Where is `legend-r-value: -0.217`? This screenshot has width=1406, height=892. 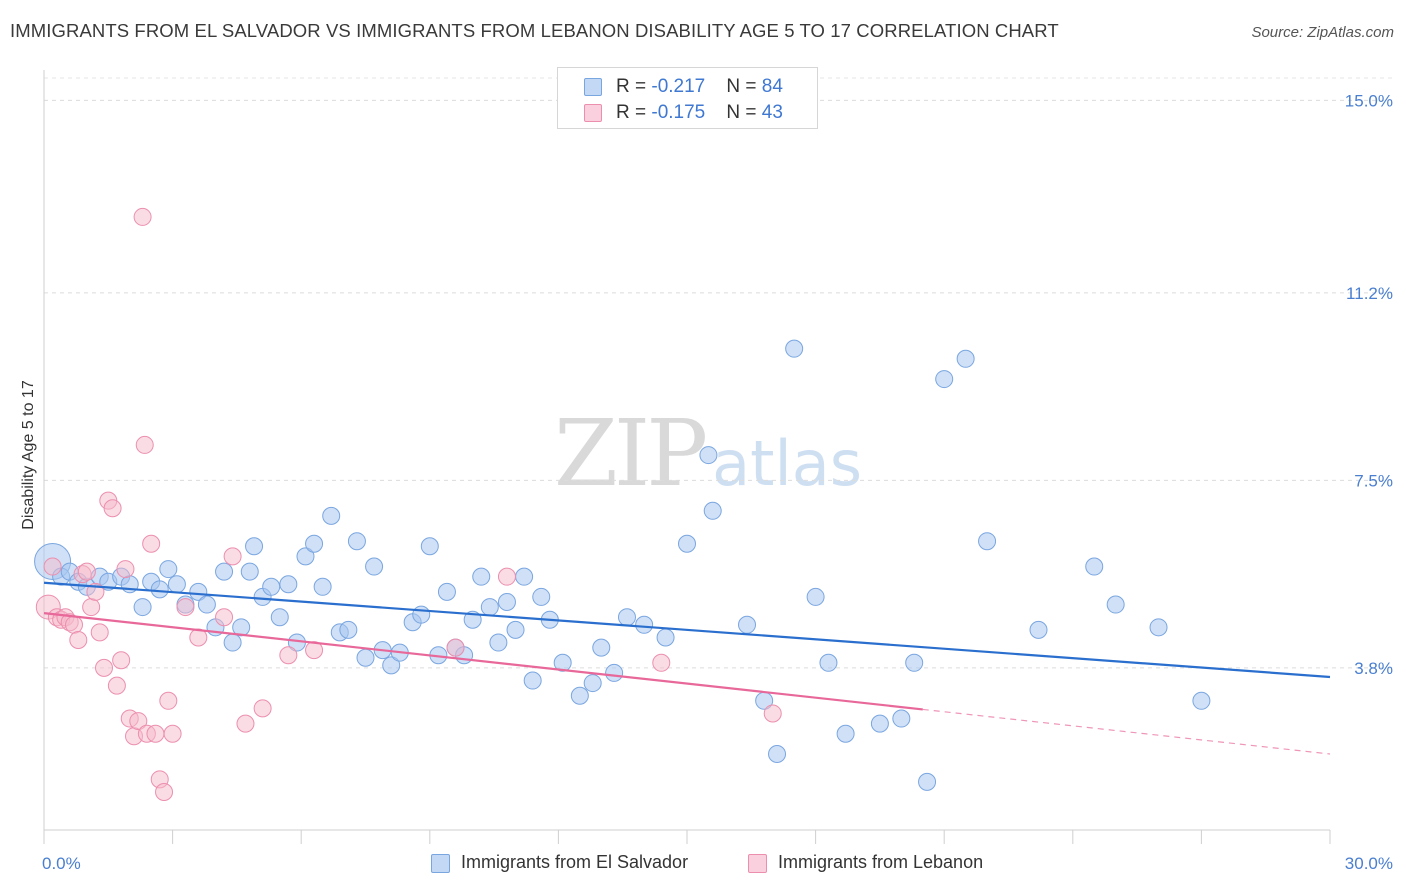
legend-r-value: -0.217 is located at coordinates (678, 86).